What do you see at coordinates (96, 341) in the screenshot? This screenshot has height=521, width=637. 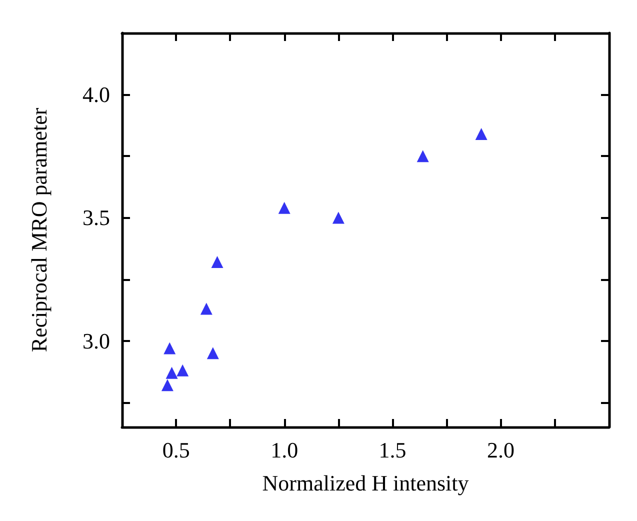 I see `y-tick-label: 3.0` at bounding box center [96, 341].